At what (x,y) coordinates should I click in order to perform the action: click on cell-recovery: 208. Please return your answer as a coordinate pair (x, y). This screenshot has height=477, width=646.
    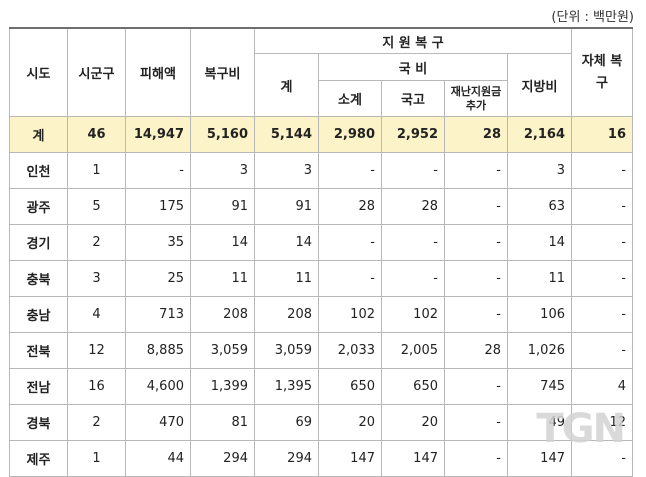
    Looking at the image, I should click on (222, 314).